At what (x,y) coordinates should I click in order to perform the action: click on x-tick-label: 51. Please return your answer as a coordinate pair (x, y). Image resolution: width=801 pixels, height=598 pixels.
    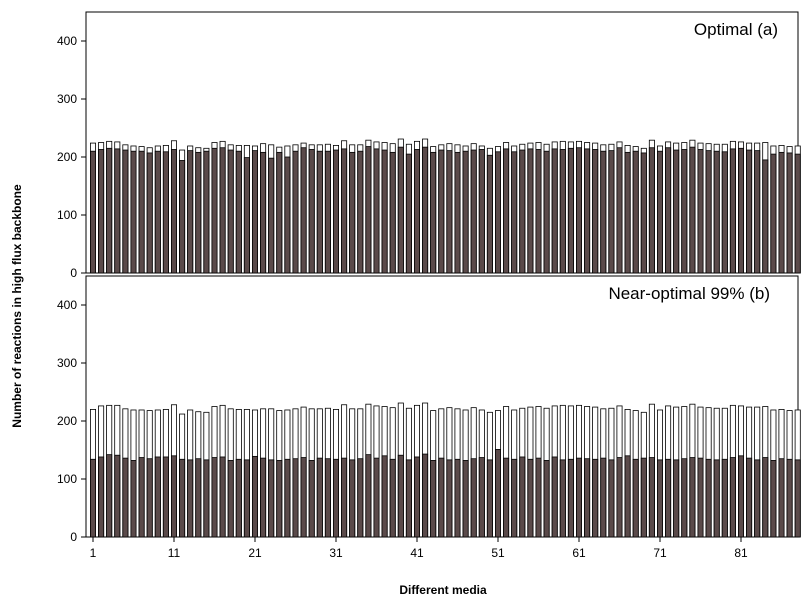
    Looking at the image, I should click on (498, 553).